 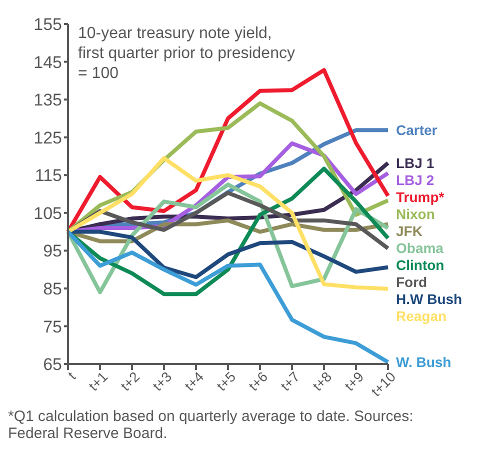 What do you see at coordinates (420, 197) in the screenshot?
I see `series-label: Trump*` at bounding box center [420, 197].